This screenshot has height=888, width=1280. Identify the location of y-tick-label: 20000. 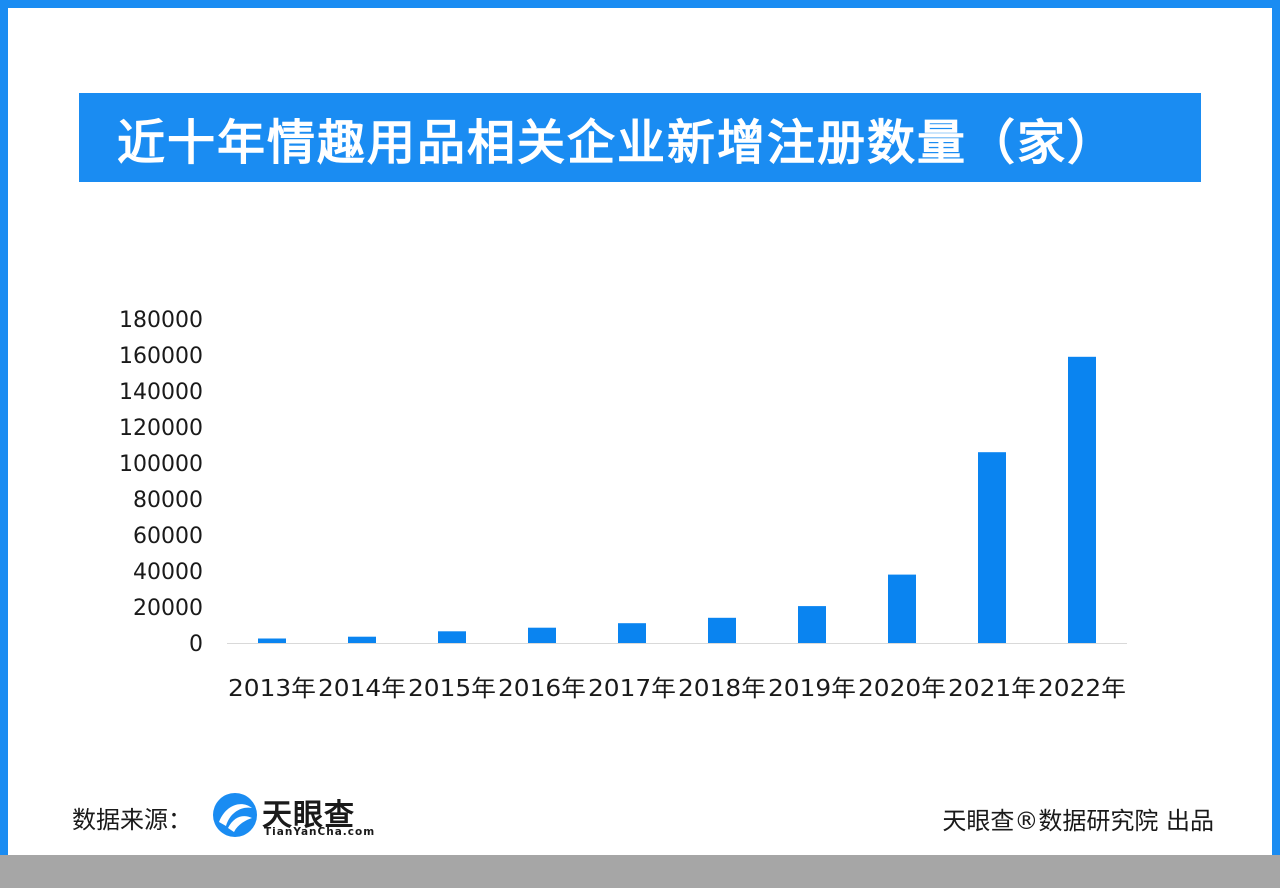
(168, 608).